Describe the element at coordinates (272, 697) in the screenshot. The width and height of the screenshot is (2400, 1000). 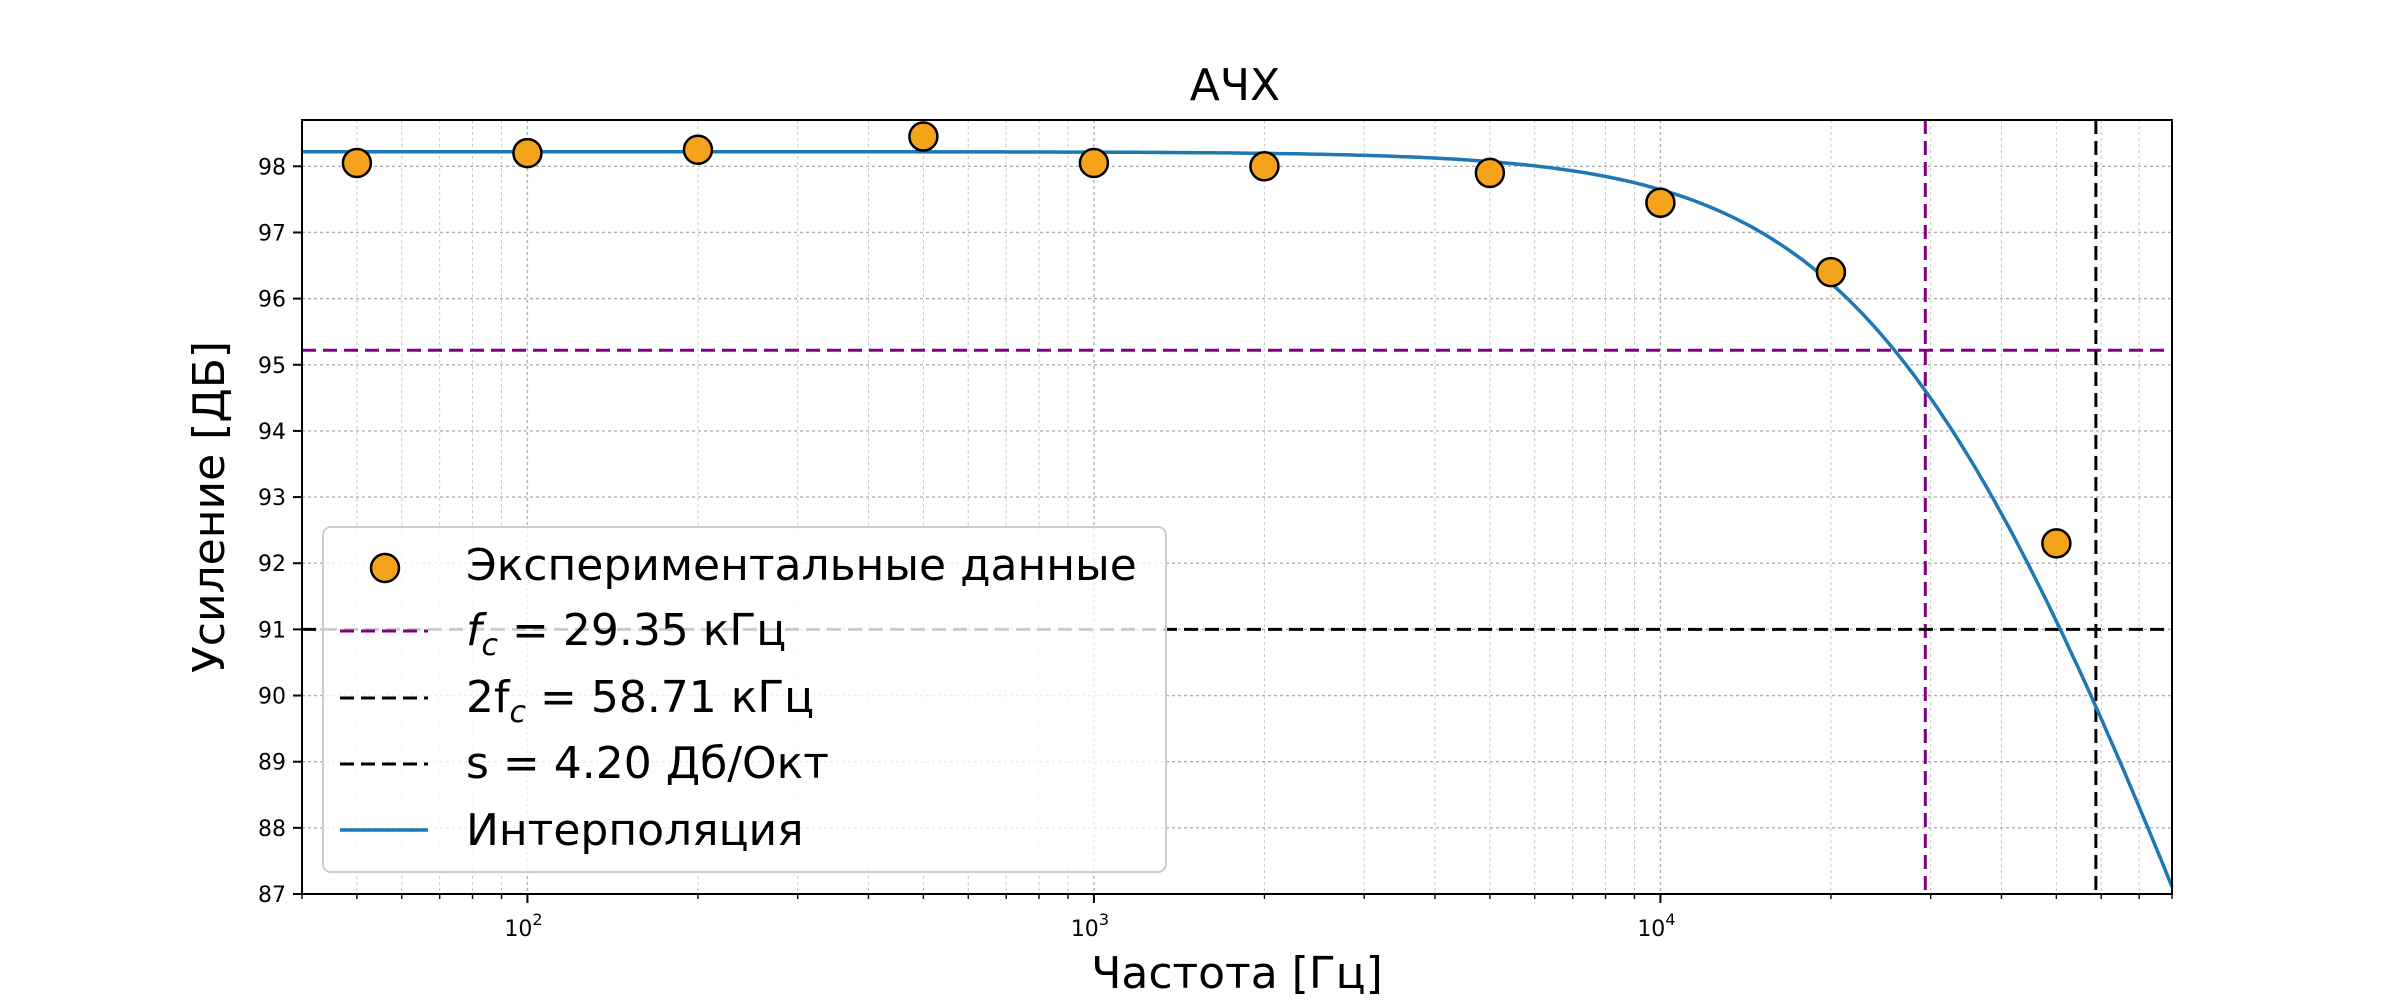
I see `y-tick-label: 90` at that location.